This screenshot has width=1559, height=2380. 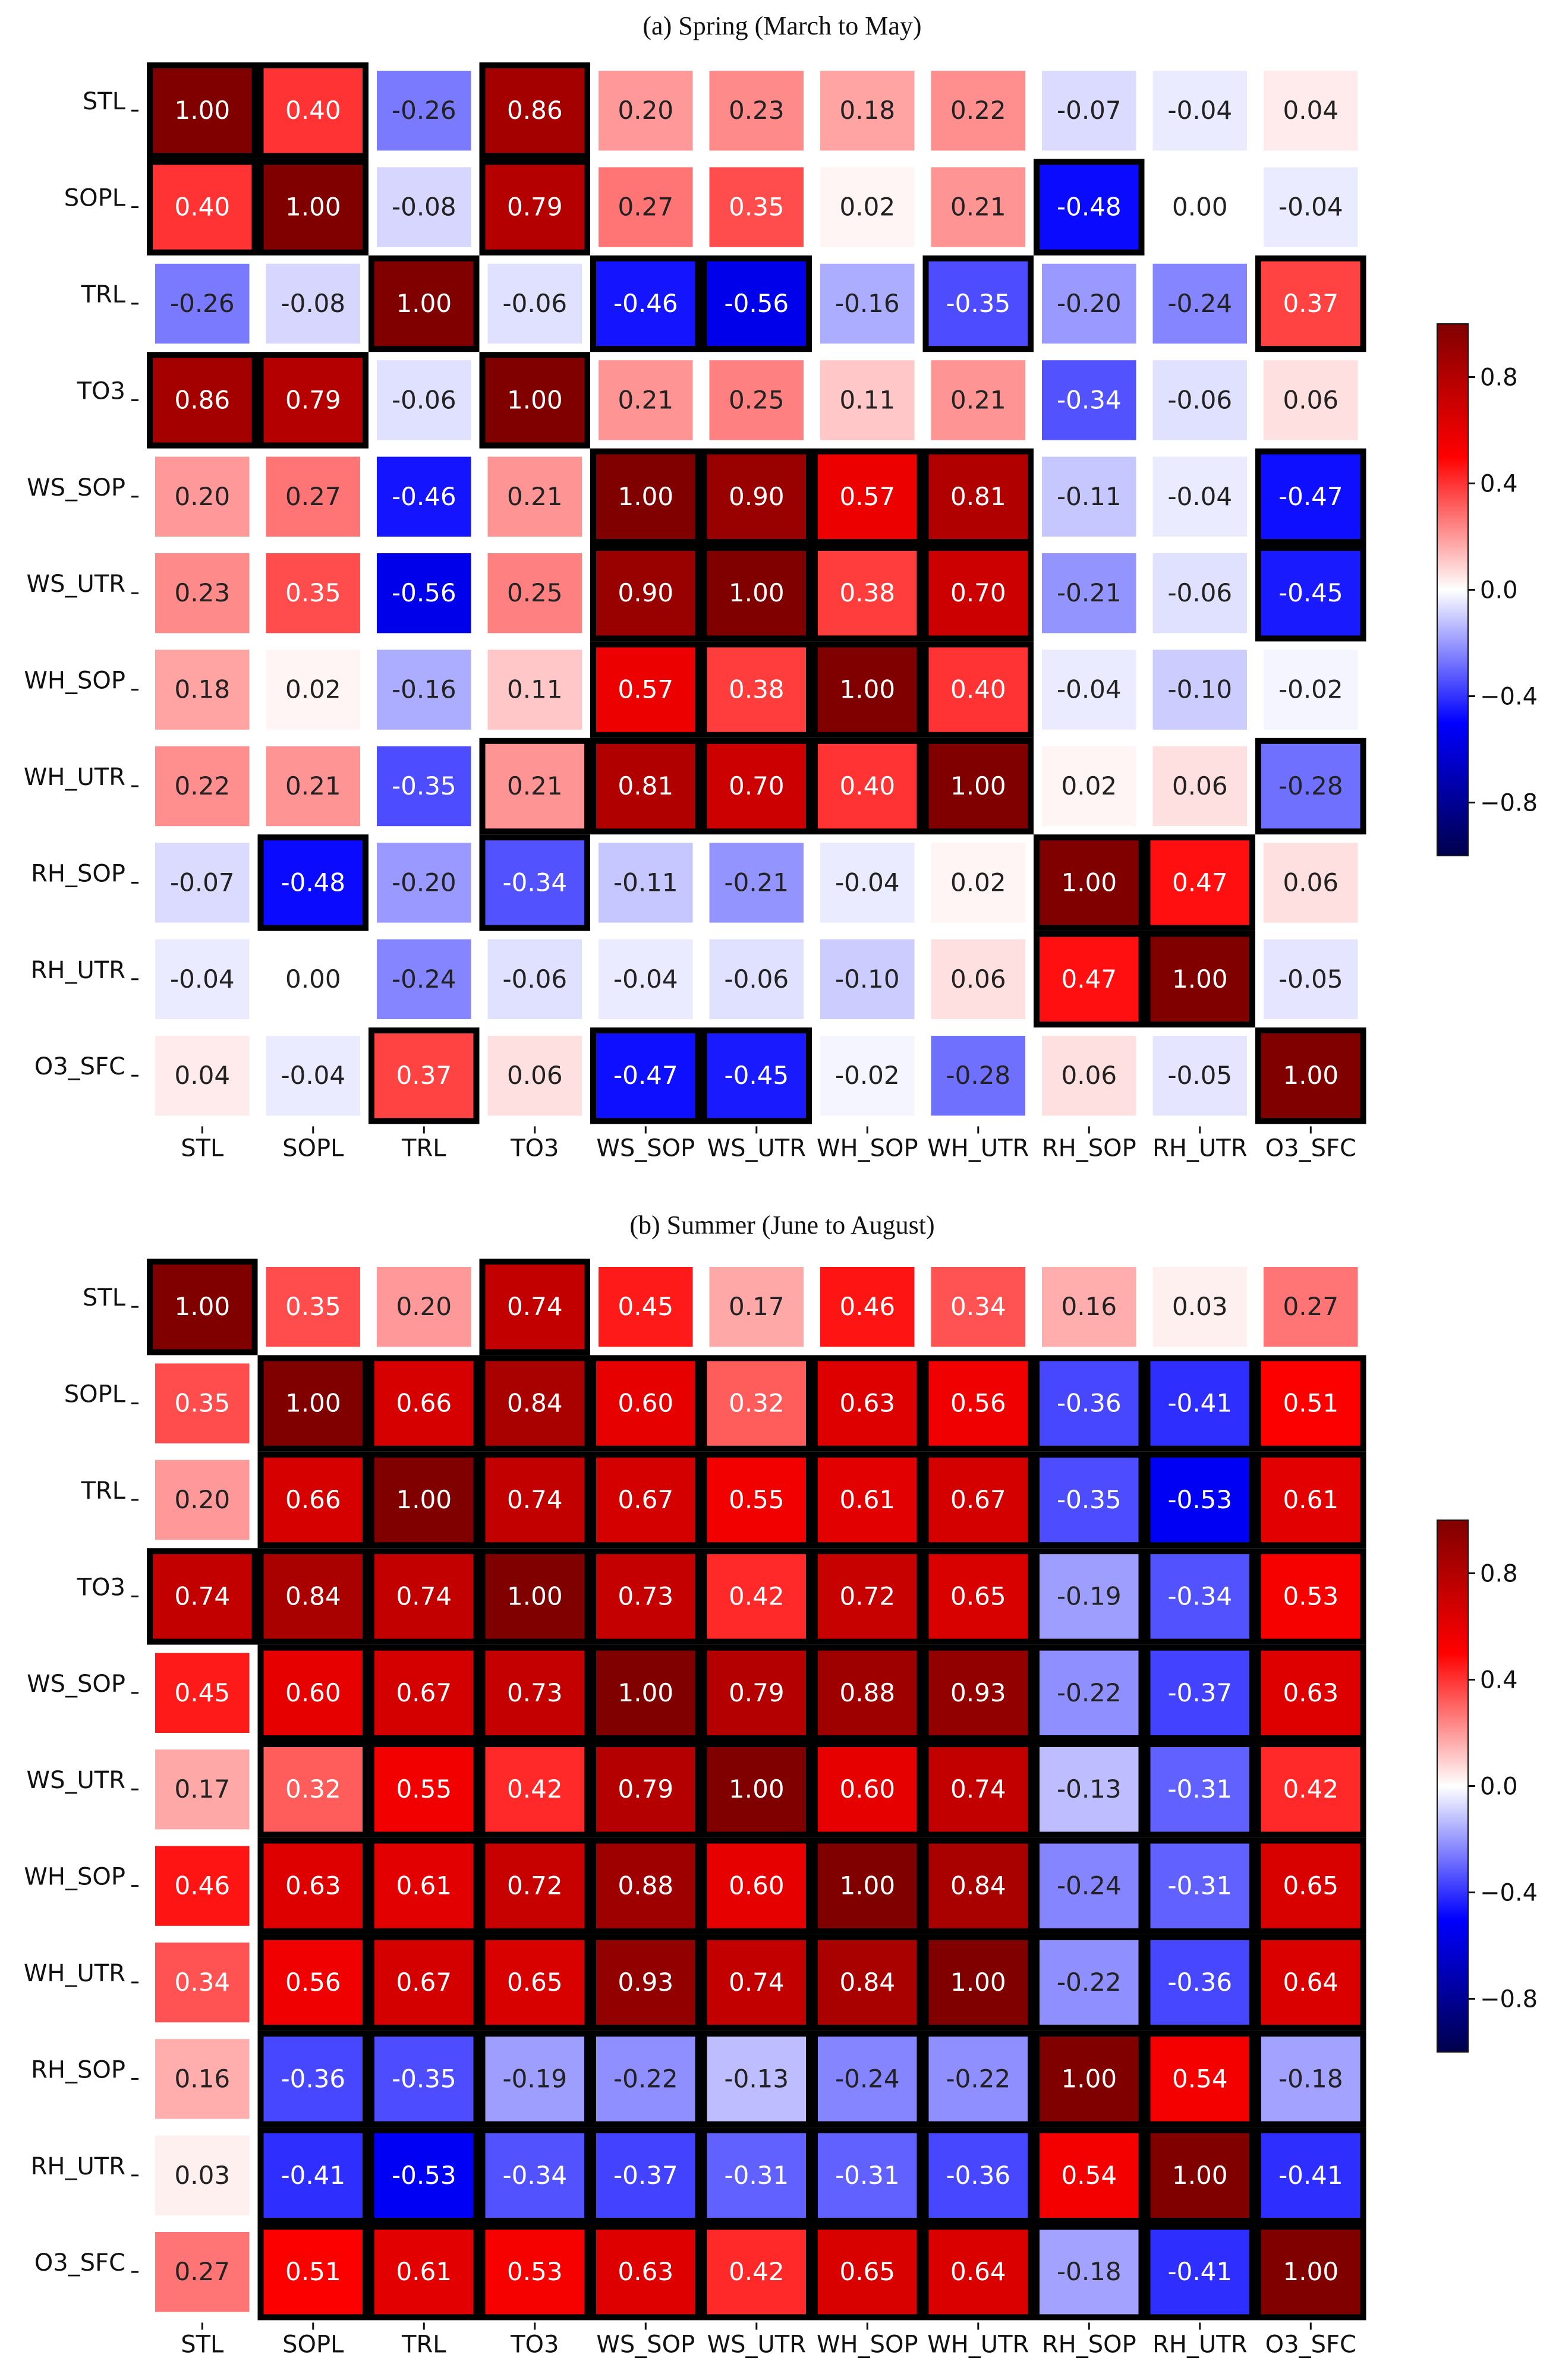 What do you see at coordinates (1089, 1789) in the screenshot?
I see `cell-value-label: -0.13` at bounding box center [1089, 1789].